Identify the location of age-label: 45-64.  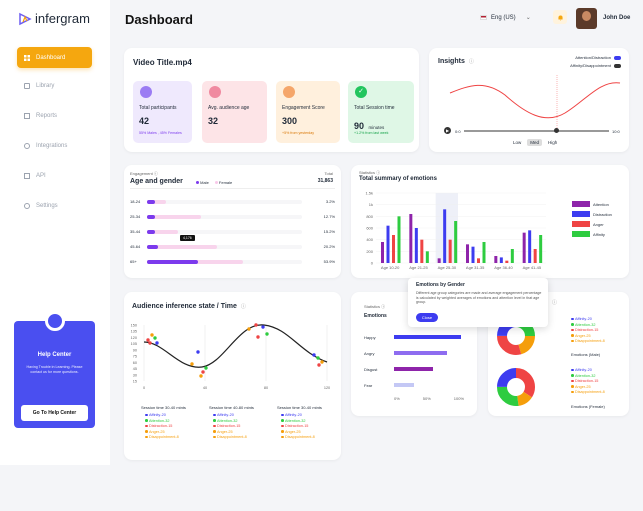
(135, 246).